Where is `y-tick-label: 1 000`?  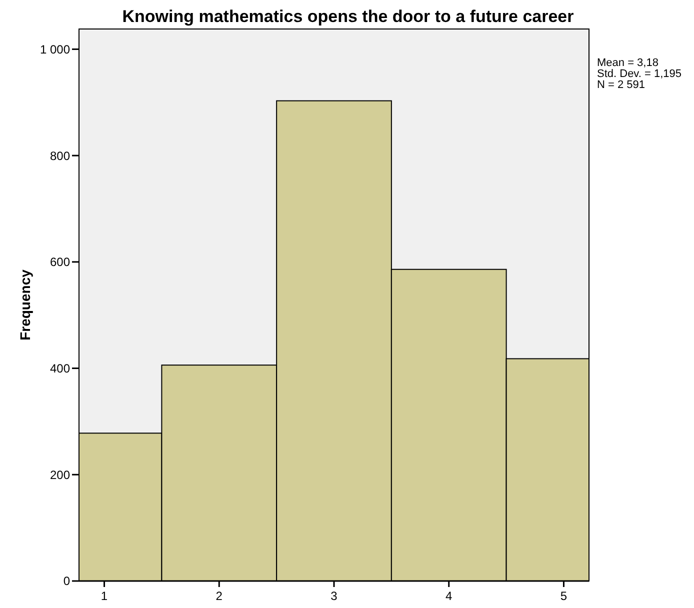 y-tick-label: 1 000 is located at coordinates (55, 49).